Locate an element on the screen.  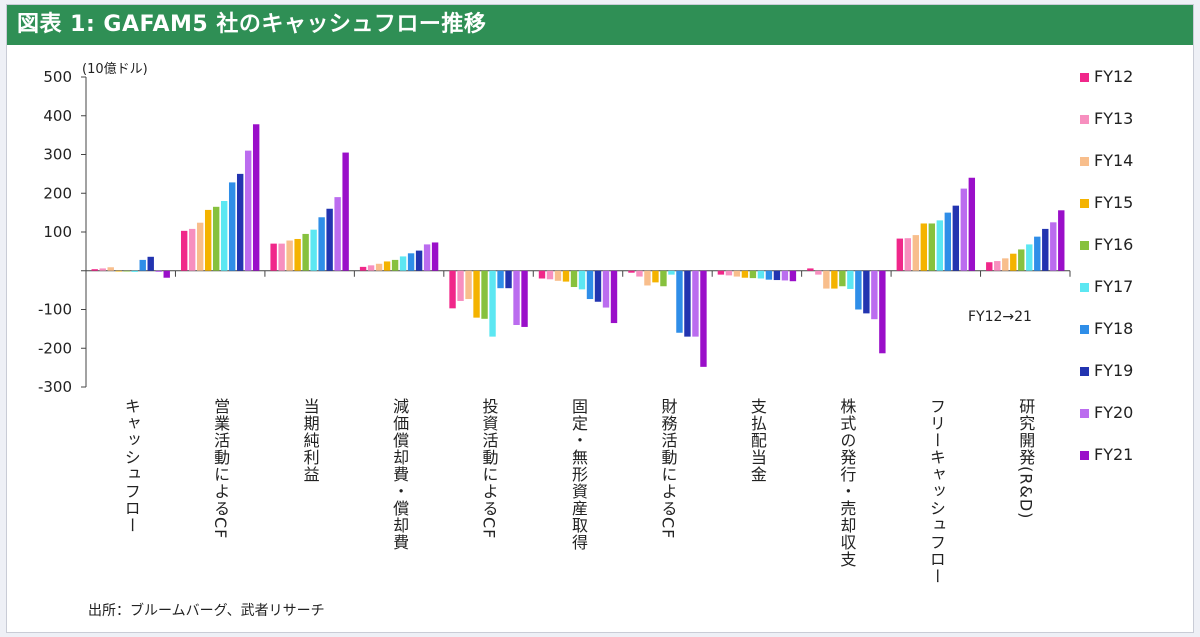
legend-item-fy16: FY16 is located at coordinates (1135, 245).